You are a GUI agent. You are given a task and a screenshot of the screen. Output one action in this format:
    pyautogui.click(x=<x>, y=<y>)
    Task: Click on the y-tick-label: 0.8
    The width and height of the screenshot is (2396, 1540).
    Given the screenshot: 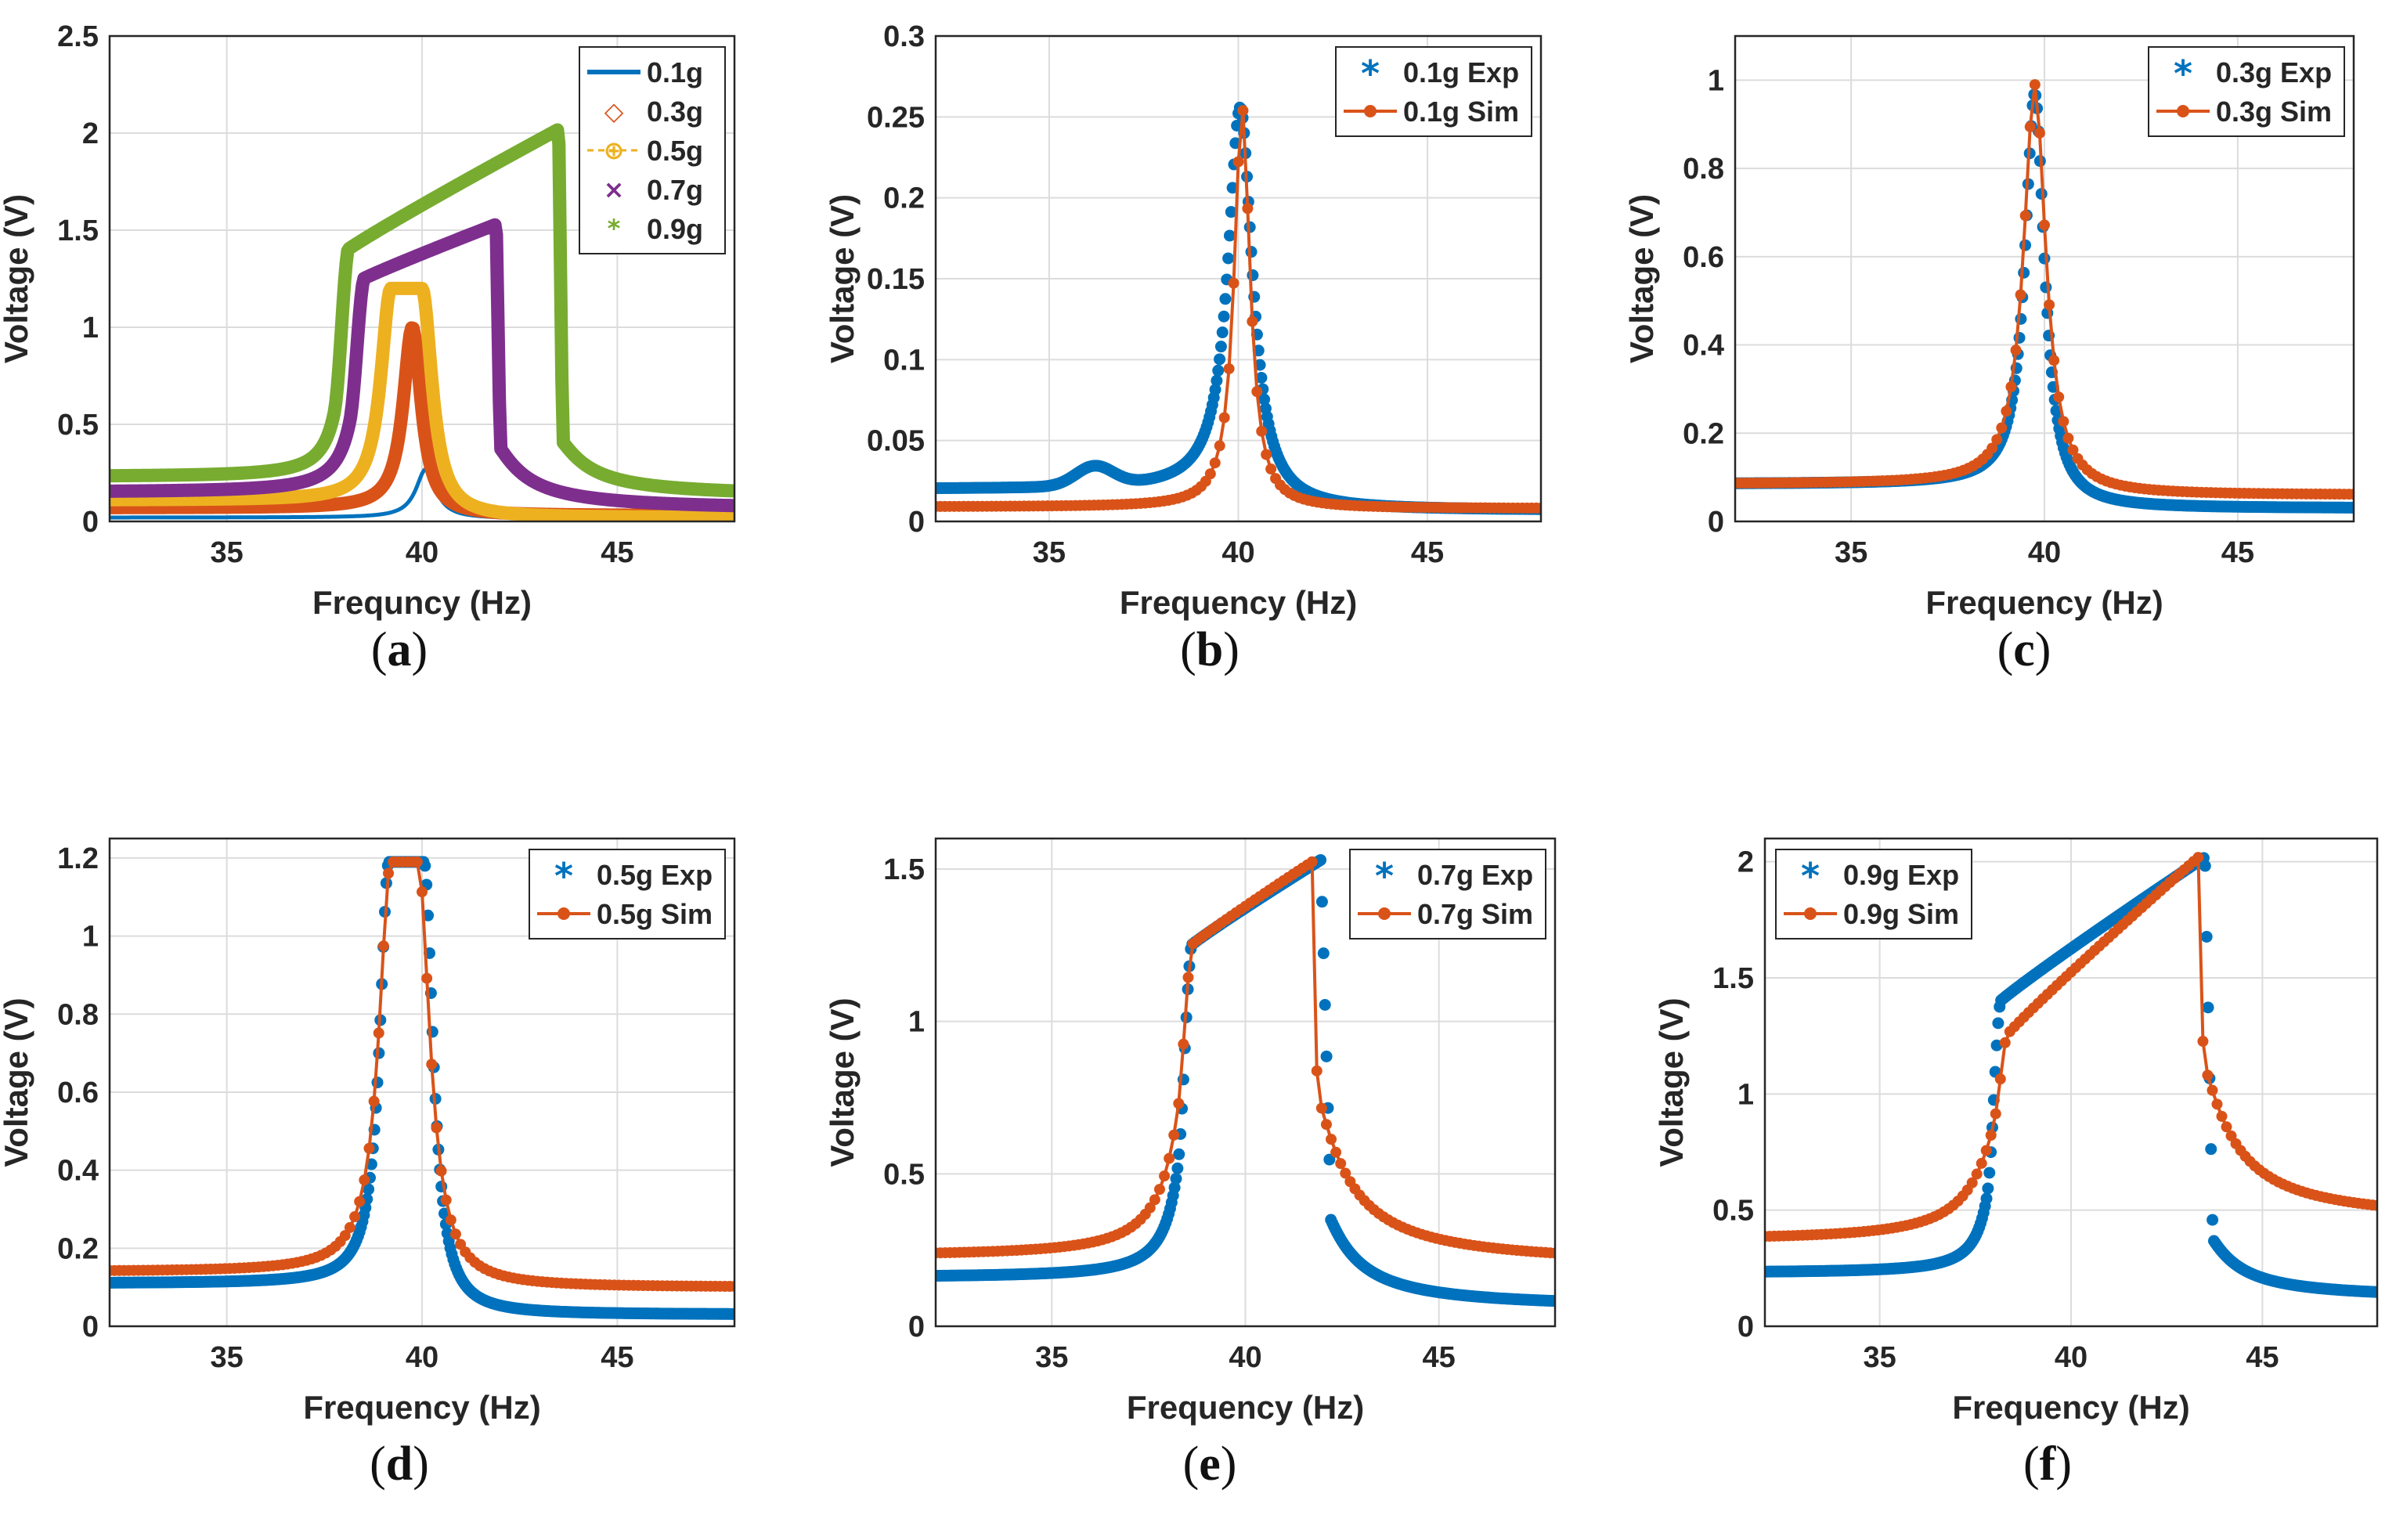 What is the action you would take?
    pyautogui.click(x=78, y=1015)
    